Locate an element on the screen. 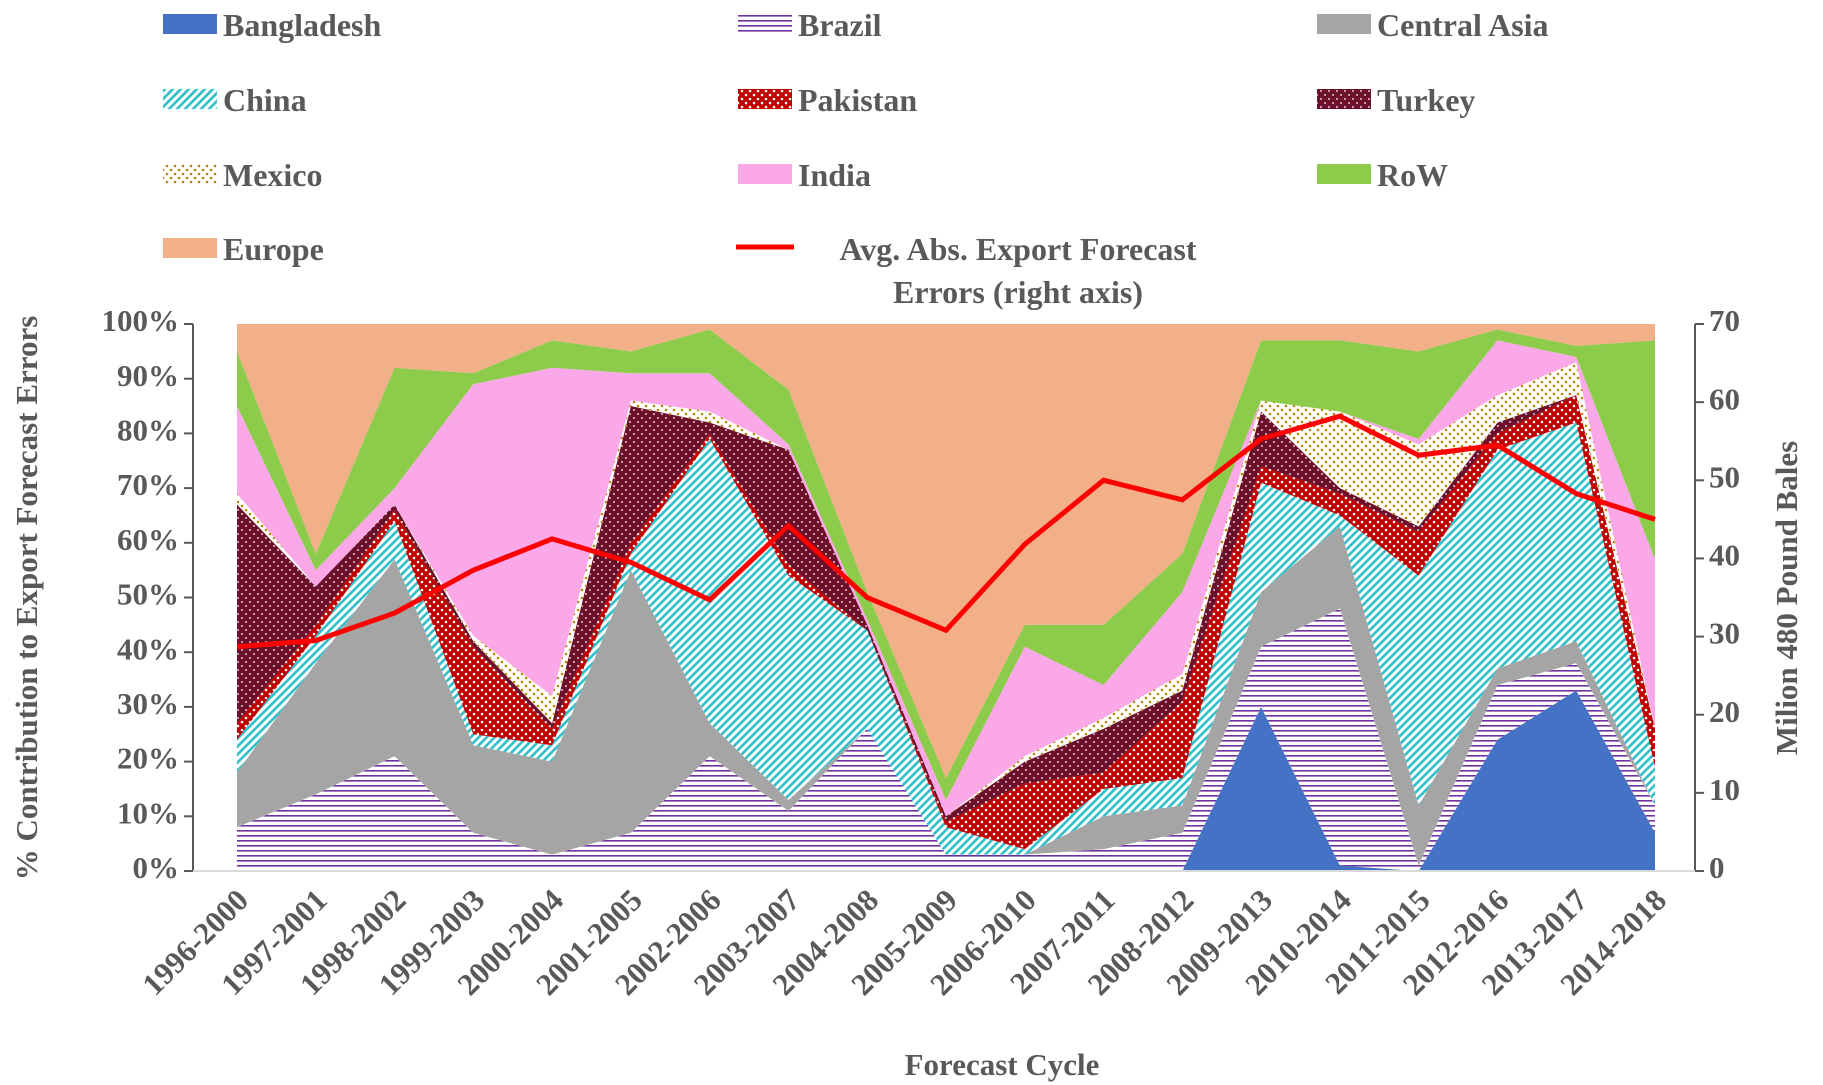  legend-item: Brazil is located at coordinates (809, 25).